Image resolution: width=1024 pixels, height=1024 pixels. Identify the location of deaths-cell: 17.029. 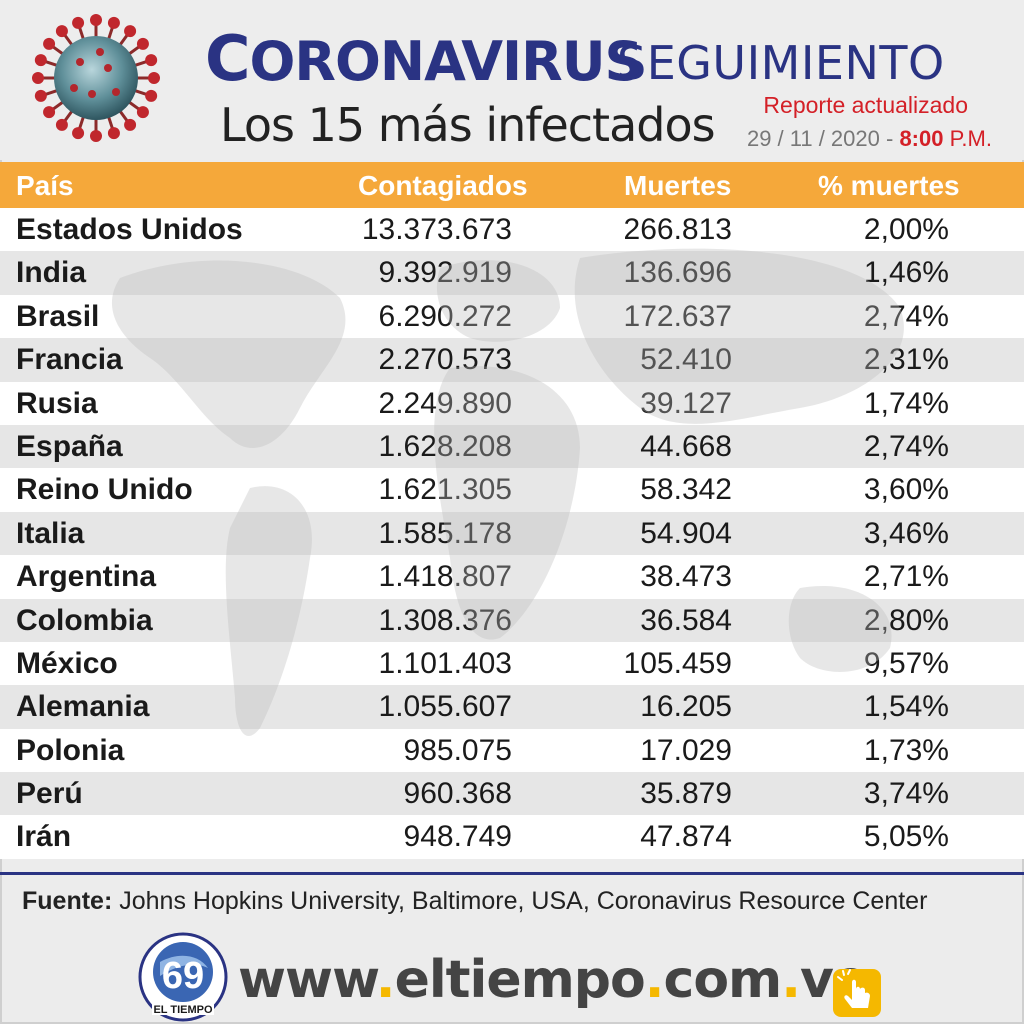
(686, 750).